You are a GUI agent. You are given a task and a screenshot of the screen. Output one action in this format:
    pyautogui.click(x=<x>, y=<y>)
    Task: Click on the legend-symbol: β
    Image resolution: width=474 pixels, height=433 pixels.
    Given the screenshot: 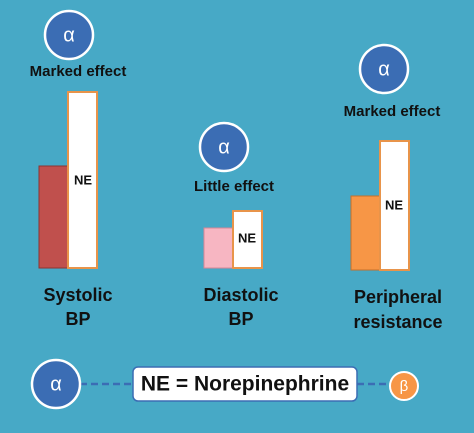 What is the action you would take?
    pyautogui.click(x=404, y=386)
    